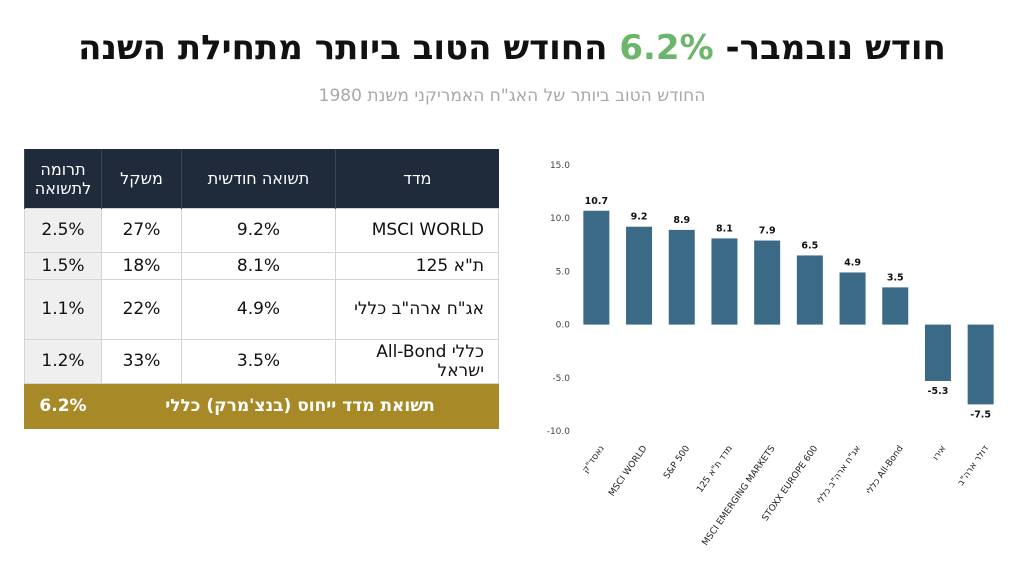 This screenshot has height=576, width=1024. What do you see at coordinates (852, 262) in the screenshot?
I see `data-label: 4.9` at bounding box center [852, 262].